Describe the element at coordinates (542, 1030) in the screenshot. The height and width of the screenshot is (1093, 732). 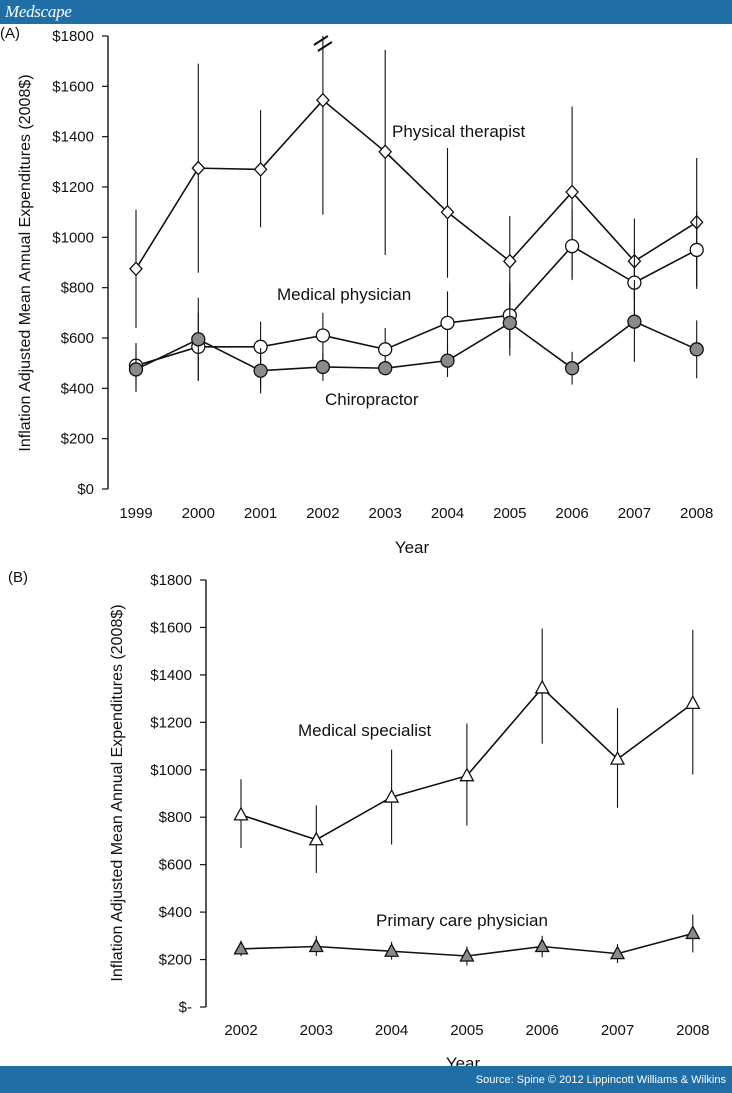
I see `panel-b-x-tick-label: 2006` at that location.